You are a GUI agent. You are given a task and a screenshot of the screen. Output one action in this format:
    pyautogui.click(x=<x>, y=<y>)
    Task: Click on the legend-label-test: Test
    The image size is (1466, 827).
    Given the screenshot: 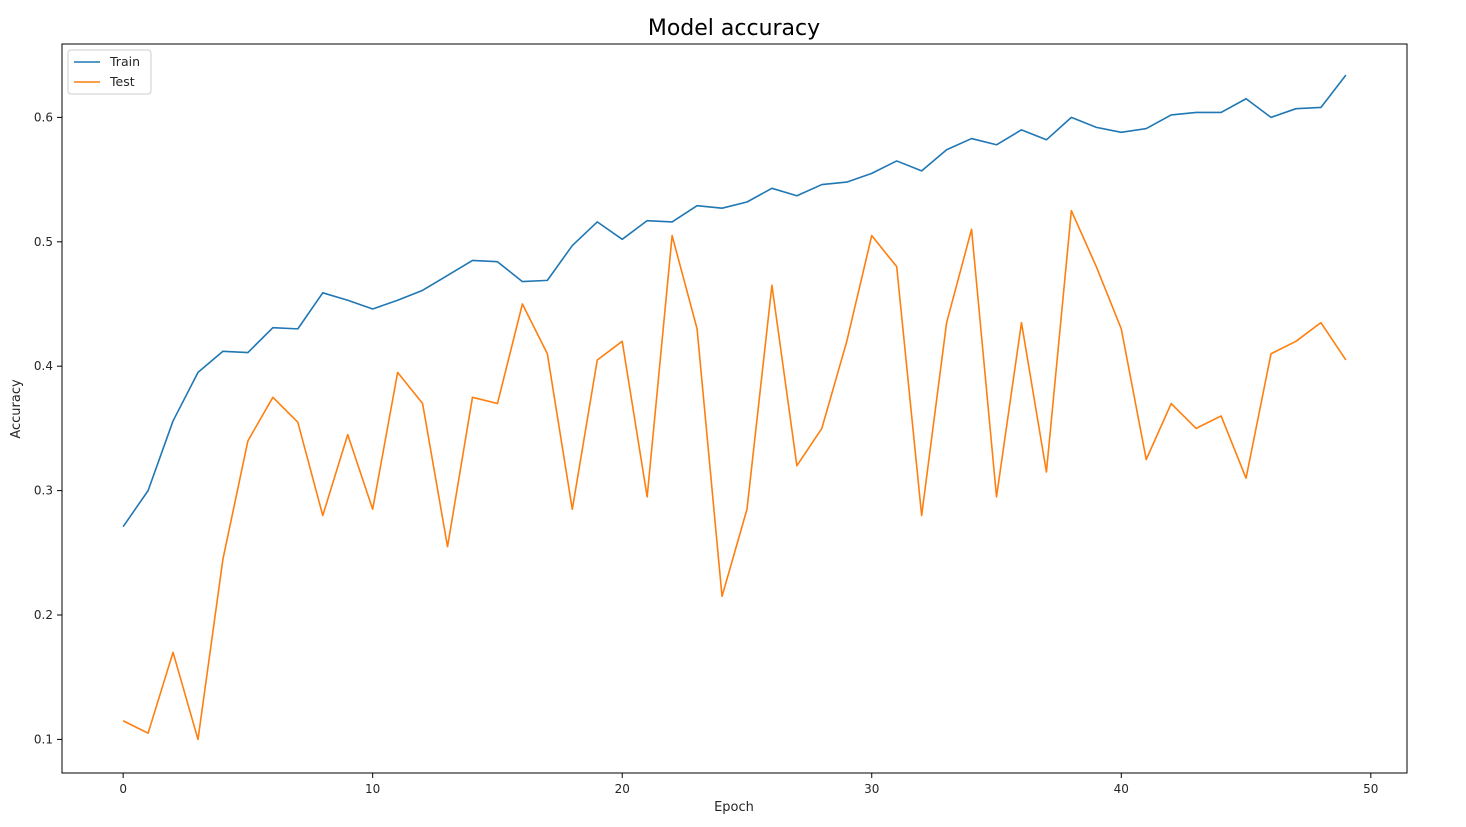 What is the action you would take?
    pyautogui.click(x=122, y=81)
    